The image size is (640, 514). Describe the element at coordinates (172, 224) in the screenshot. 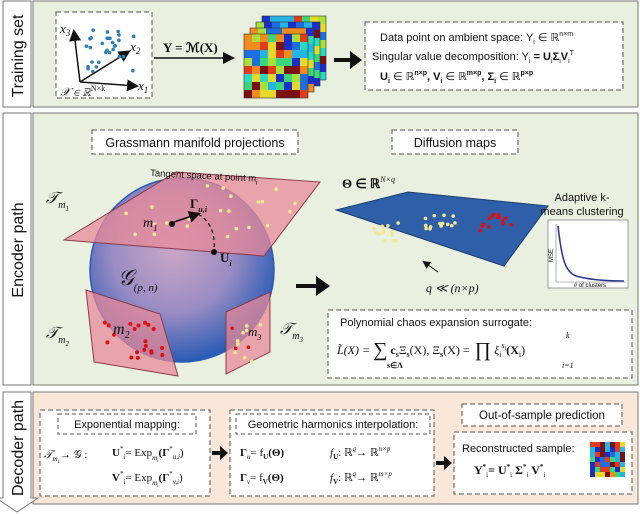

I see `point-m1` at that location.